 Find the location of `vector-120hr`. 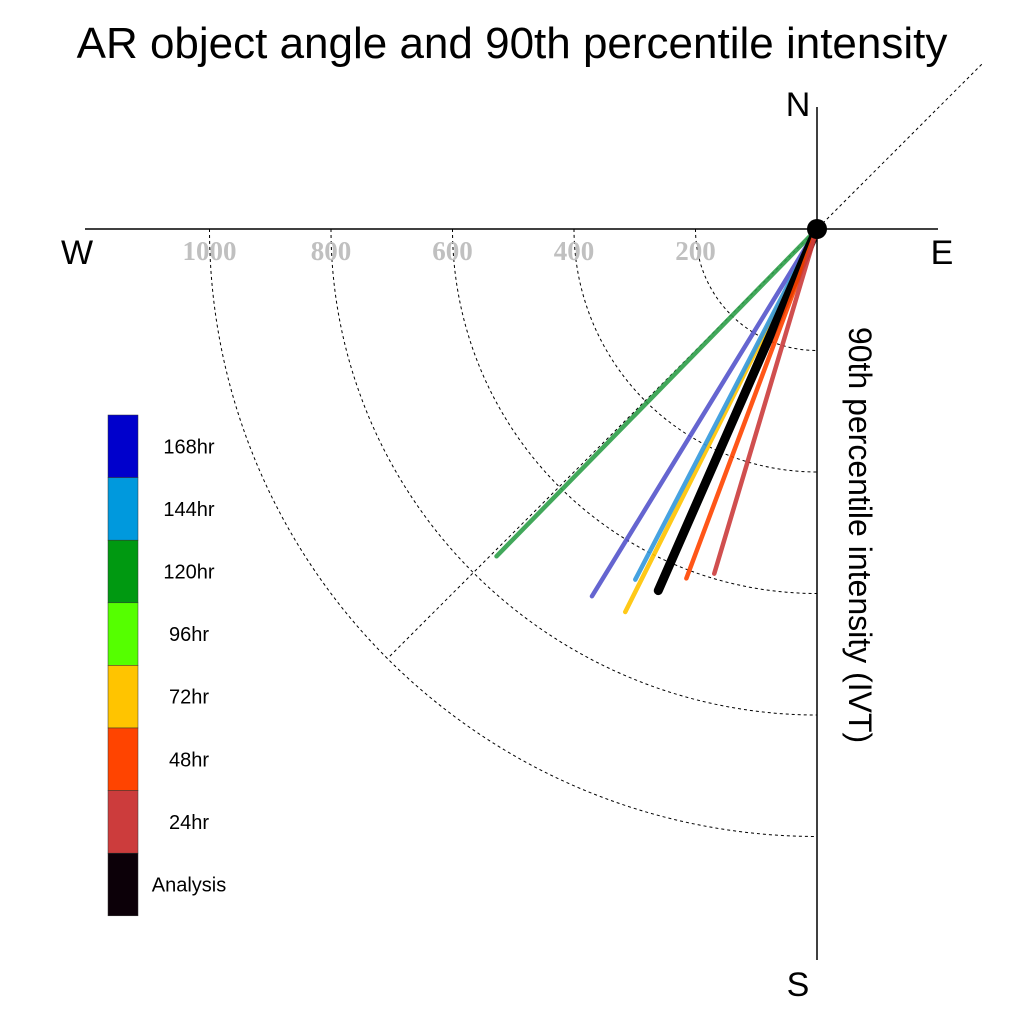

vector-120hr is located at coordinates (657, 392).